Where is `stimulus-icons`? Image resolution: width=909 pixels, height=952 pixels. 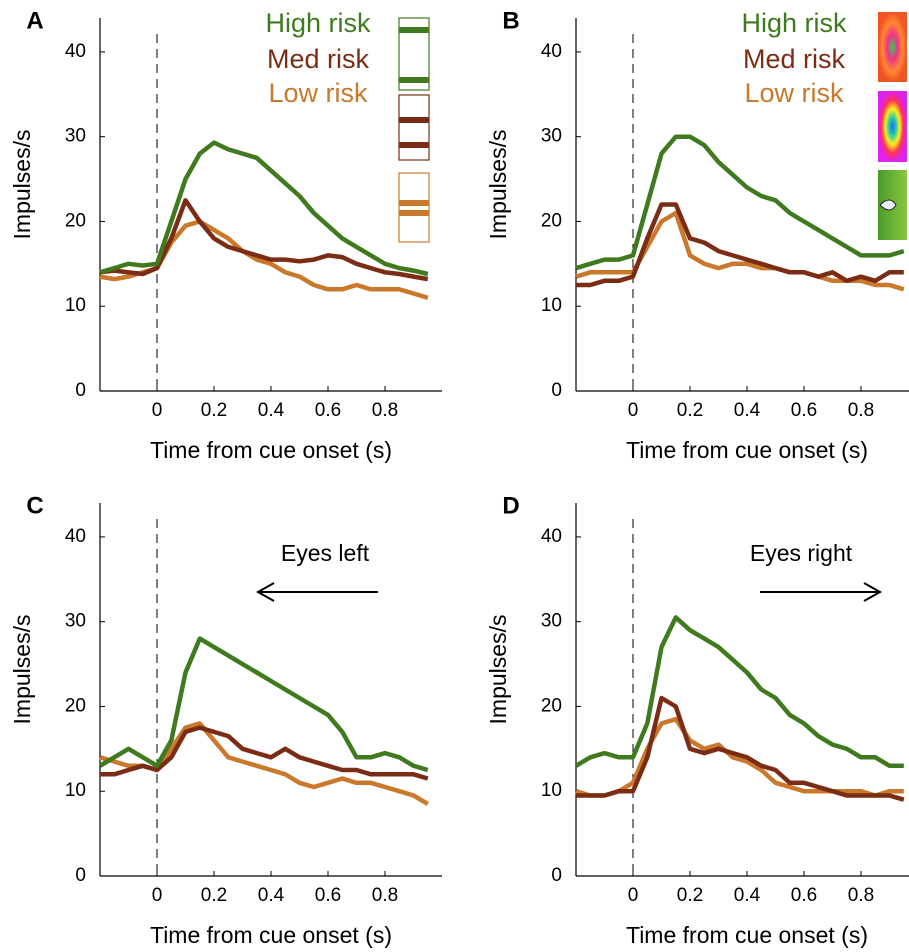 stimulus-icons is located at coordinates (892, 126).